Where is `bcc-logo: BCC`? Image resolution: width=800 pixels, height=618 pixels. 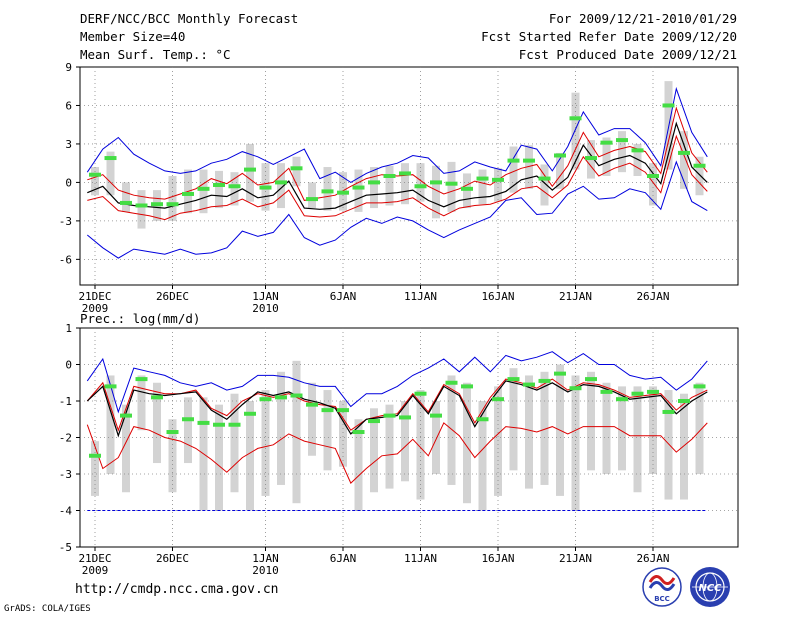 bcc-logo: BCC is located at coordinates (662, 587).